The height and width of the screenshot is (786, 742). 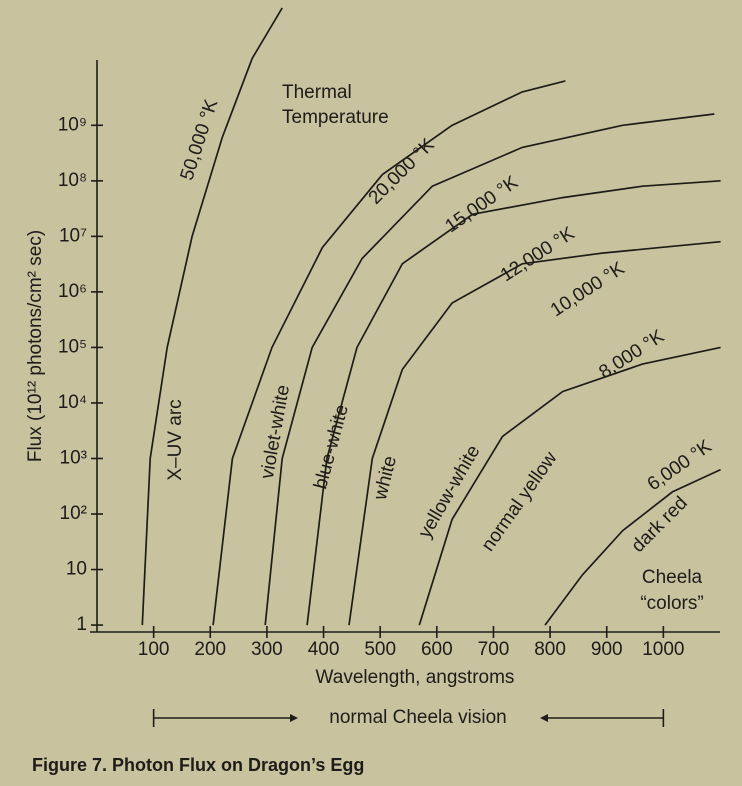 I want to click on x-tick-label: 100, so click(x=154, y=649).